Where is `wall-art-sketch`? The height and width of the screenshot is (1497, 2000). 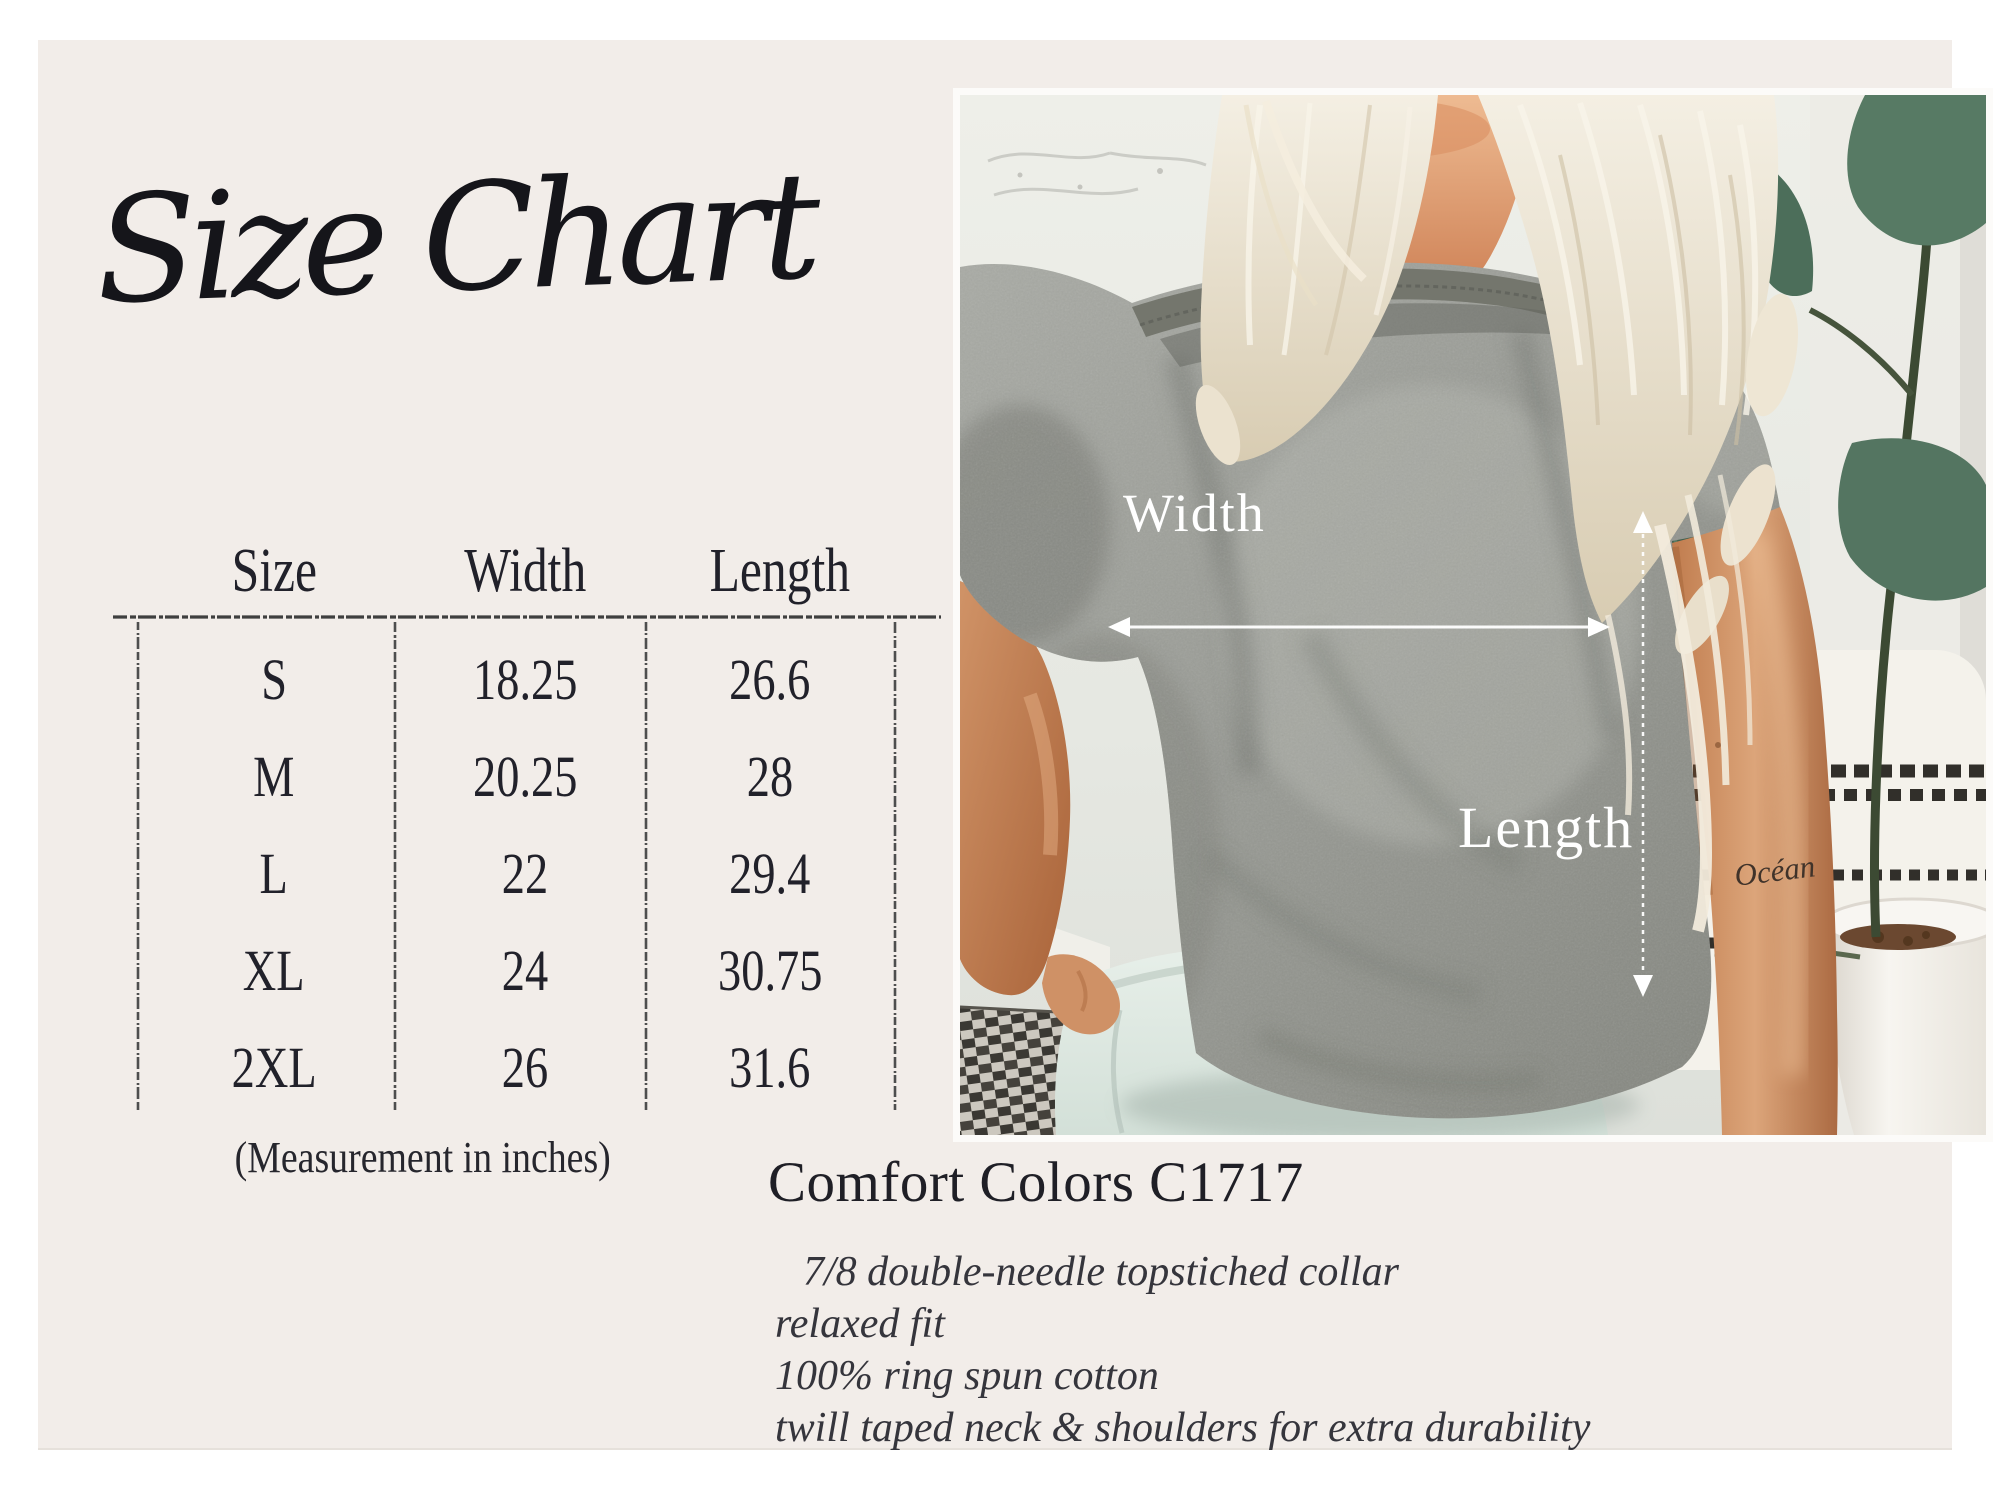
wall-art-sketch is located at coordinates (1097, 174).